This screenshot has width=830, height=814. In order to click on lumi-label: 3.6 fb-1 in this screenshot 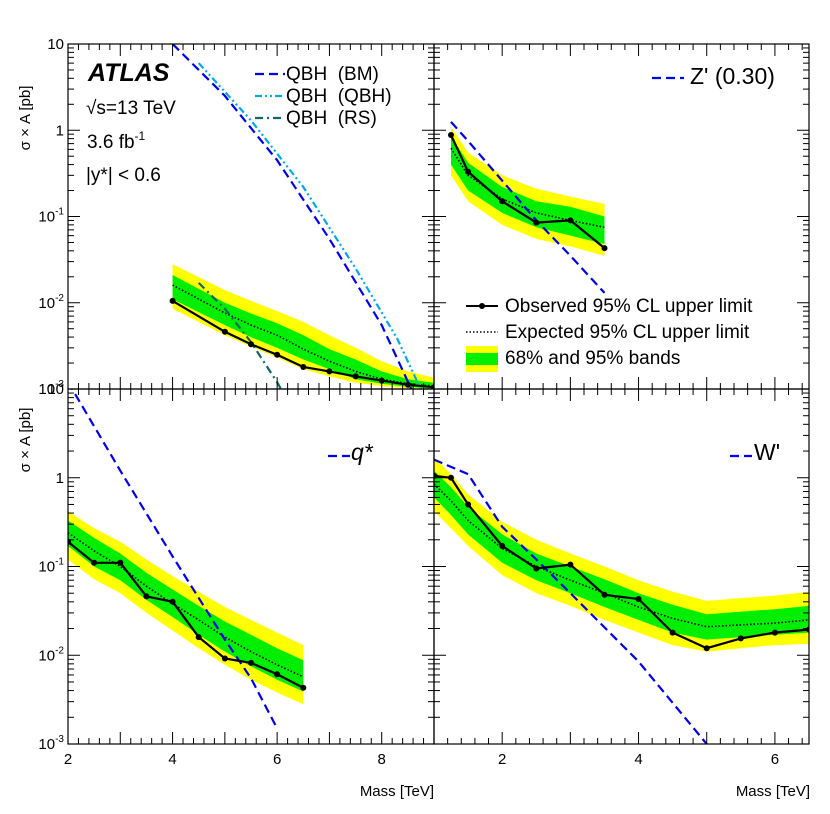, I will do `click(116, 141)`.